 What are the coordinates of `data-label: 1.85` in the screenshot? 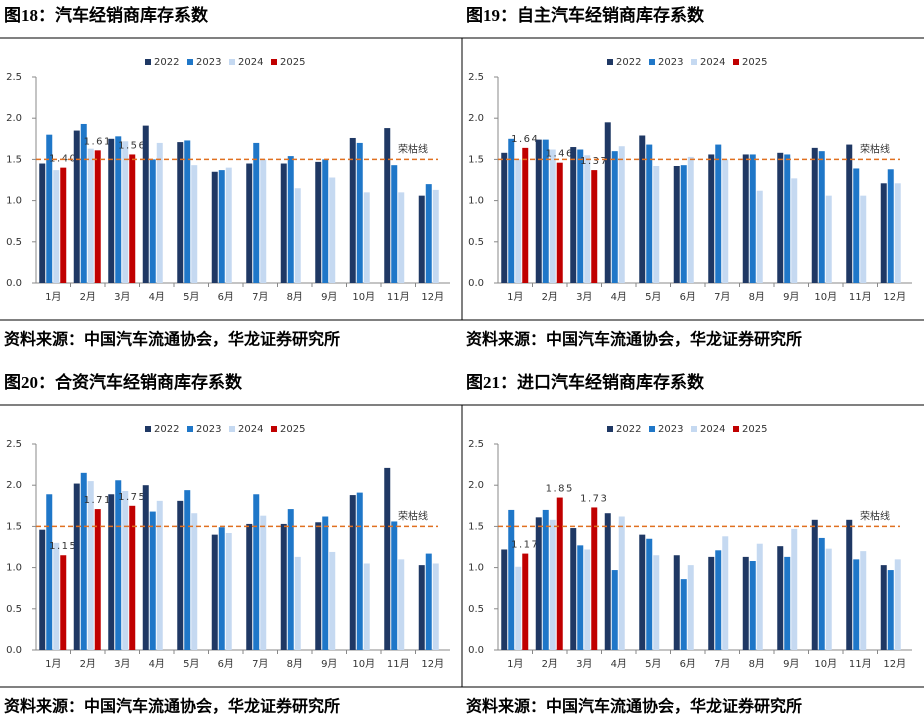 It's located at (560, 489).